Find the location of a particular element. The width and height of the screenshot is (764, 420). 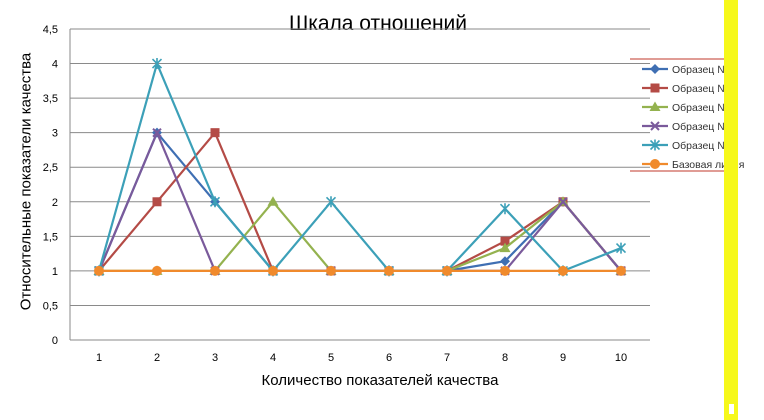

y-tick-label: 4 is located at coordinates (55, 65).